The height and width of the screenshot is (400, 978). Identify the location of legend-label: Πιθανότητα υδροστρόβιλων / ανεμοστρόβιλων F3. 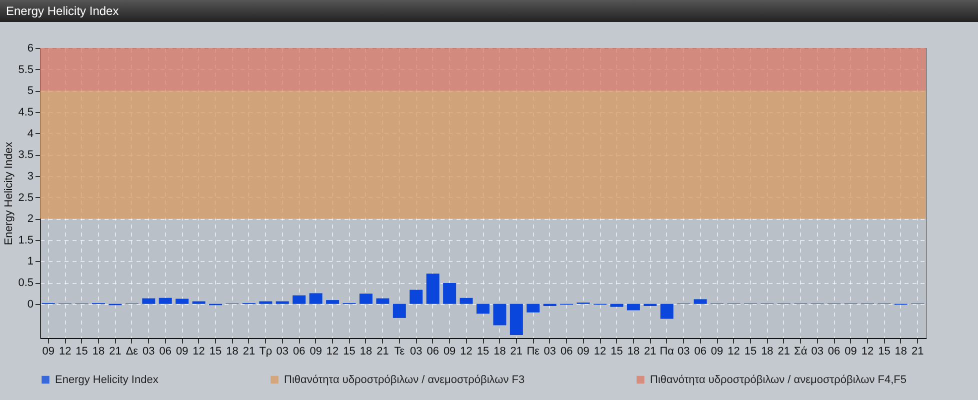
(404, 380).